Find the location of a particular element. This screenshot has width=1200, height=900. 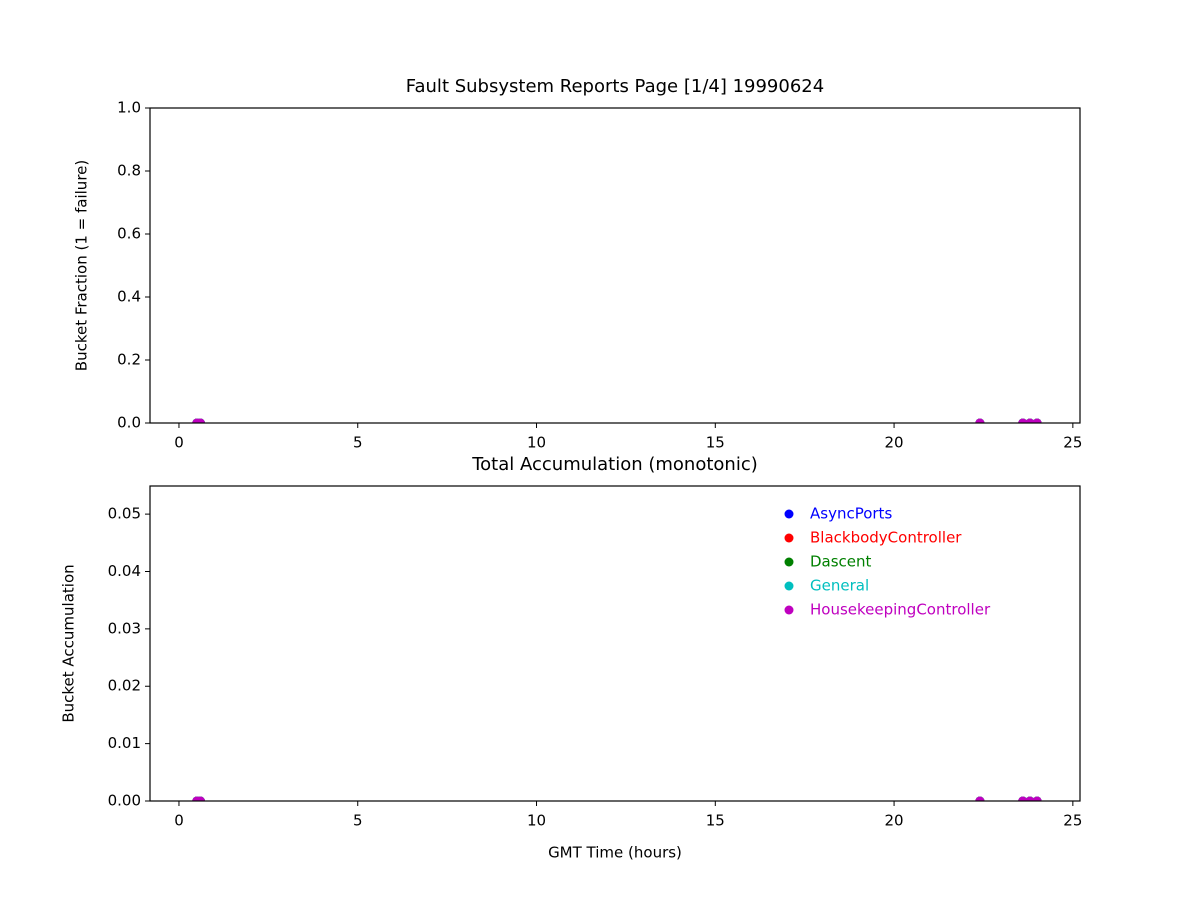

y-tick-label: 1.0 is located at coordinates (129, 108).